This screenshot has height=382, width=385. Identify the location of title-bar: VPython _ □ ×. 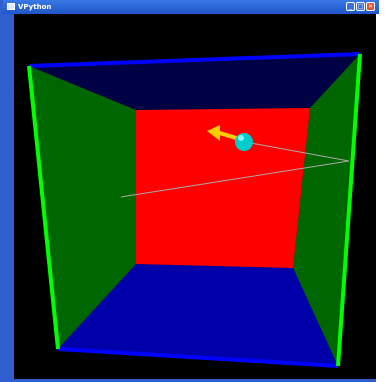
(191, 7).